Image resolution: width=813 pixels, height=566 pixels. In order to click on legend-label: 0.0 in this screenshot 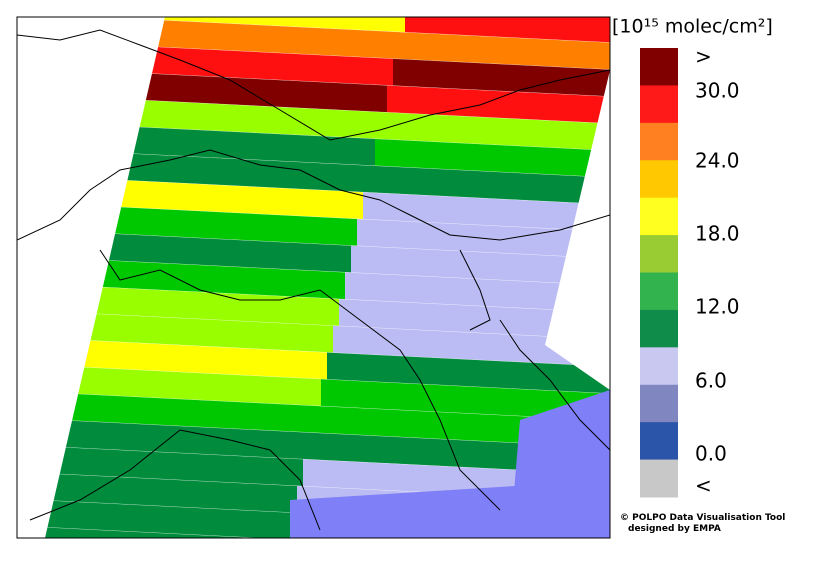, I will do `click(711, 454)`.